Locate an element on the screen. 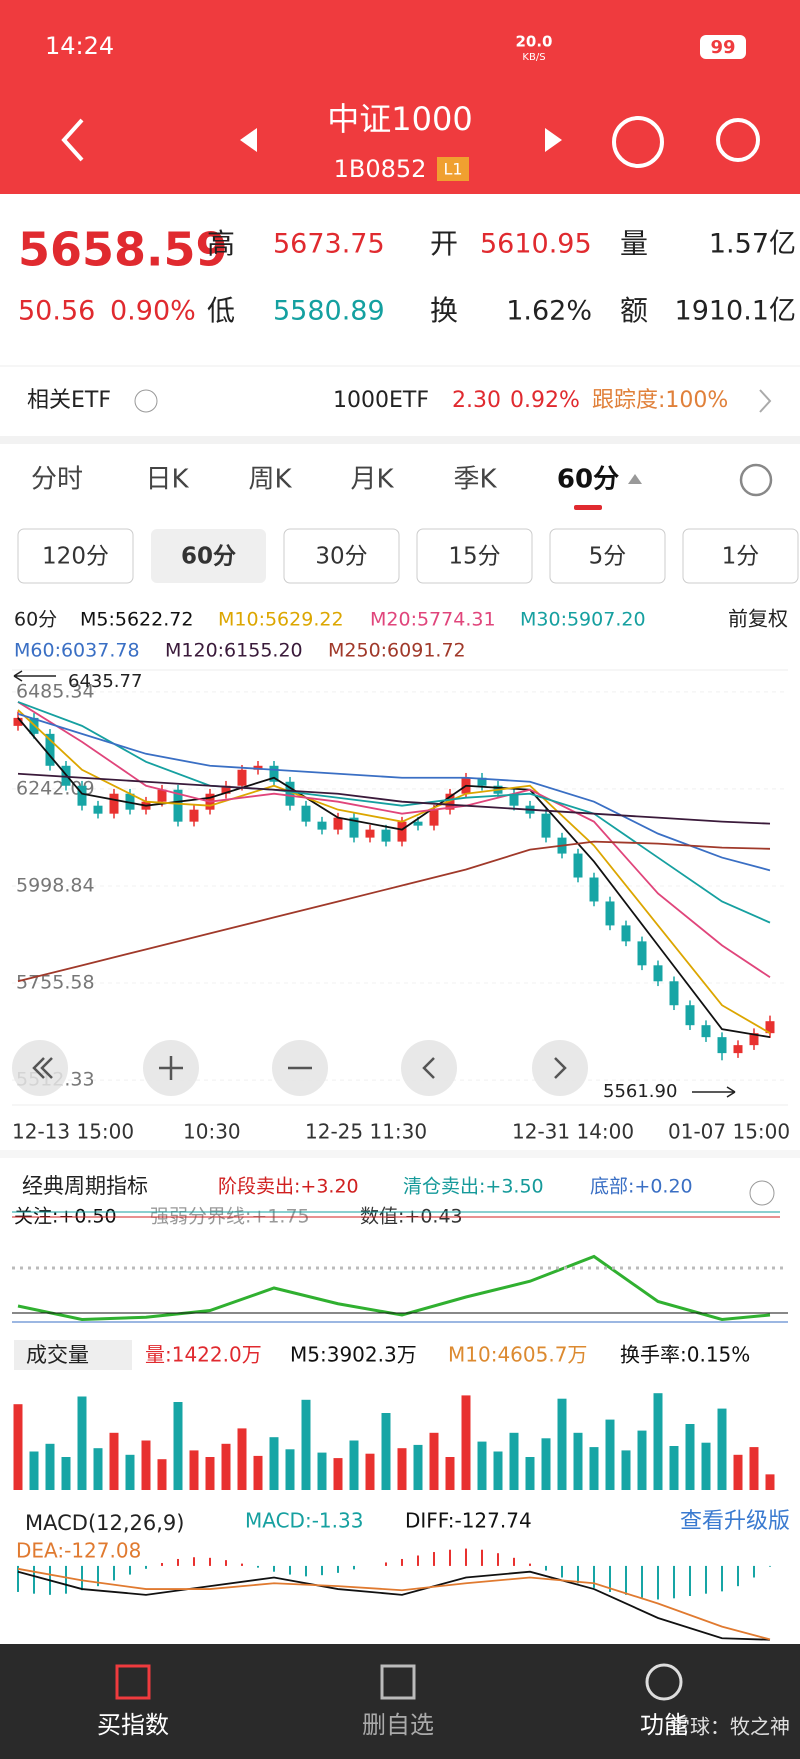 This screenshot has height=1759, width=800. search-icon is located at coordinates (738, 140).